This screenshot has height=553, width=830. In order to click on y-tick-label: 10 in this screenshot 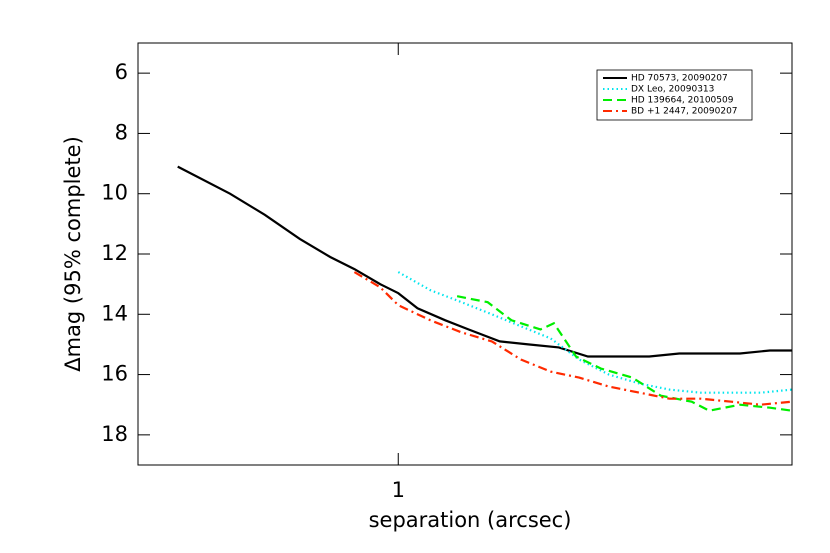, I will do `click(114, 193)`.